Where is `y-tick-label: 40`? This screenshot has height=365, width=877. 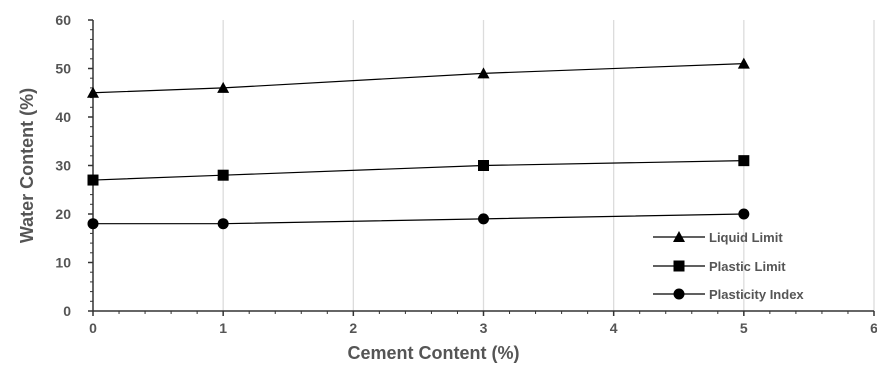 y-tick-label: 40 is located at coordinates (63, 117).